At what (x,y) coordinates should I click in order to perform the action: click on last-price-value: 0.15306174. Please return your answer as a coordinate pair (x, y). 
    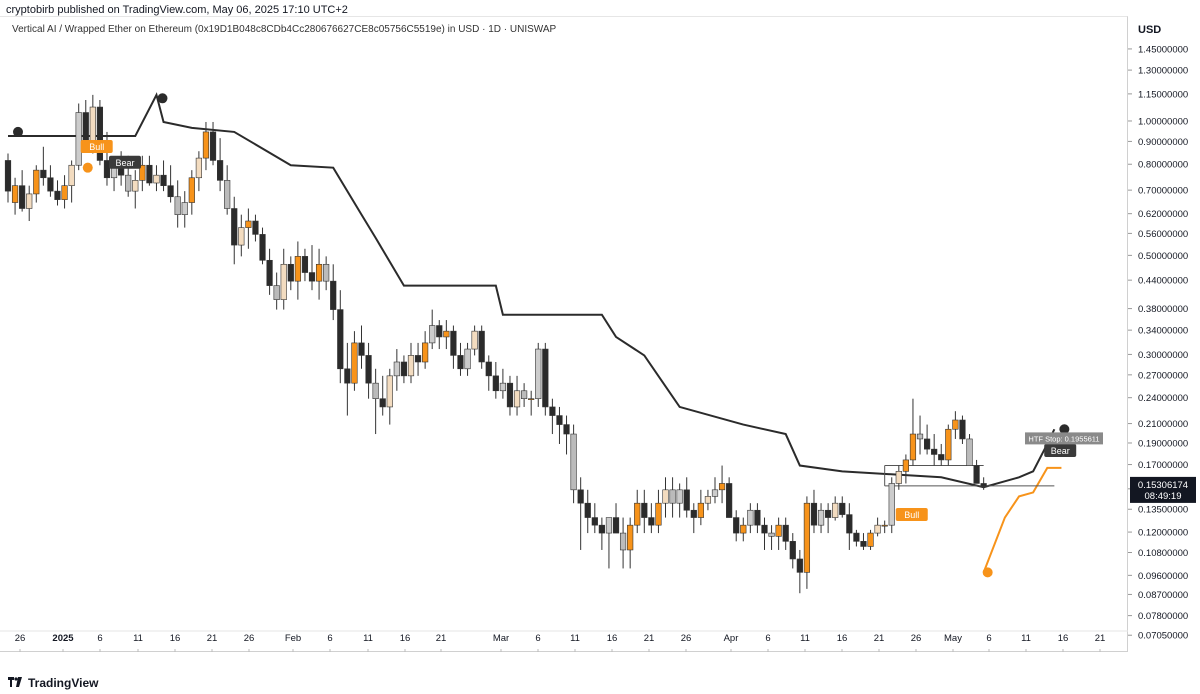
    Looking at the image, I should click on (1163, 485).